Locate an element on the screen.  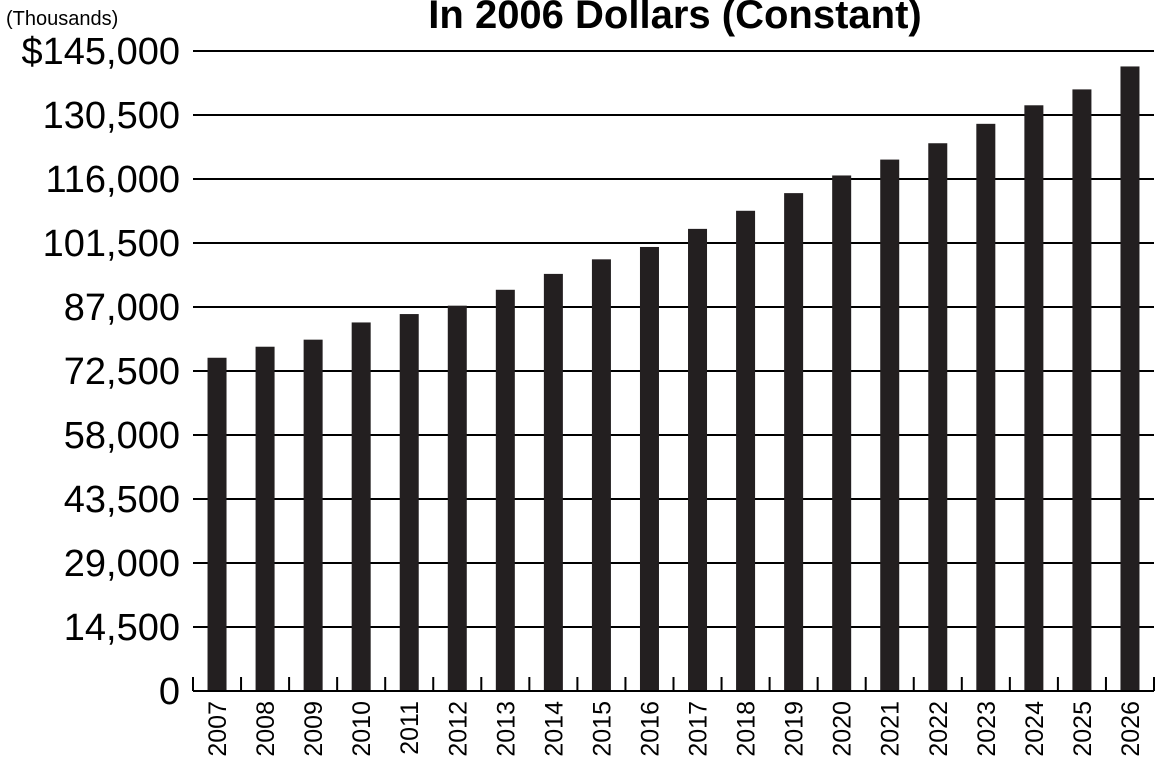
x-tick-label: 2012 is located at coordinates (458, 729).